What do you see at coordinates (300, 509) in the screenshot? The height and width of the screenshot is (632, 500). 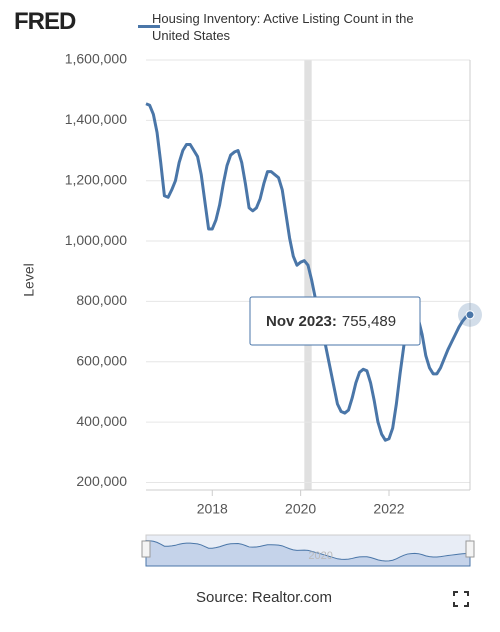 I see `x-tick-label: 2020` at bounding box center [300, 509].